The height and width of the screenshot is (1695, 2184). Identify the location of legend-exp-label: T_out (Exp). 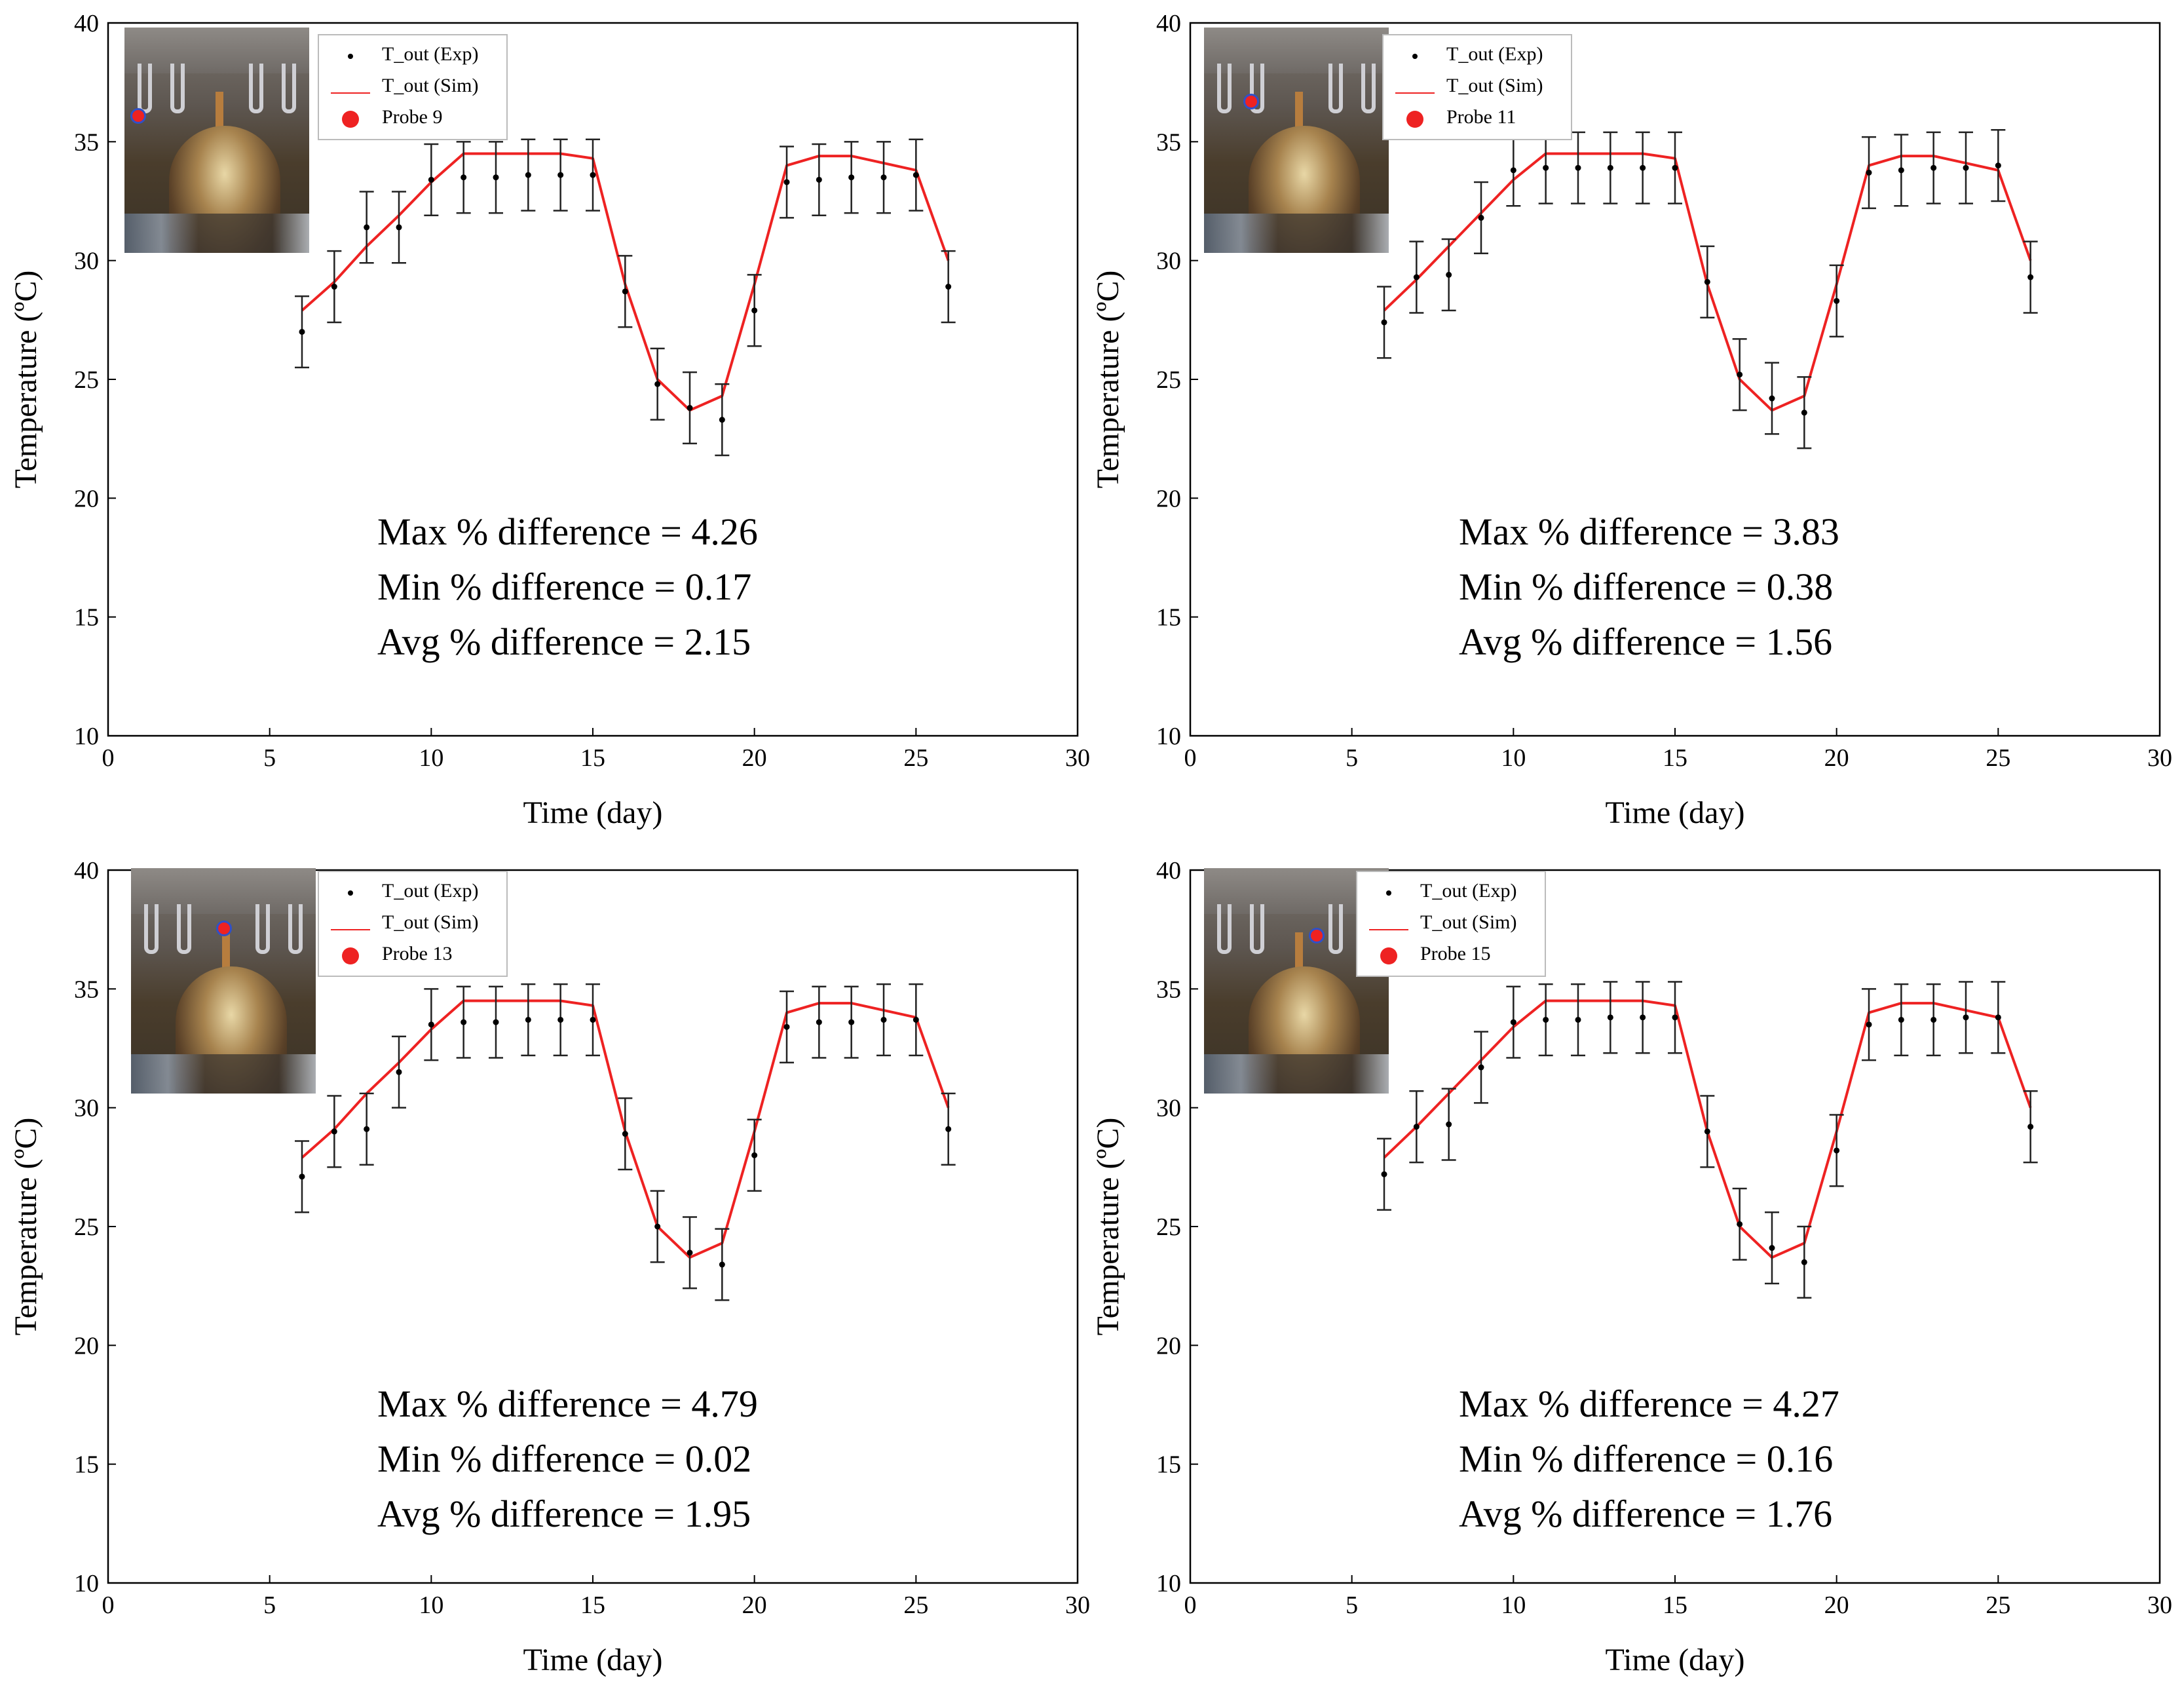
(1494, 54).